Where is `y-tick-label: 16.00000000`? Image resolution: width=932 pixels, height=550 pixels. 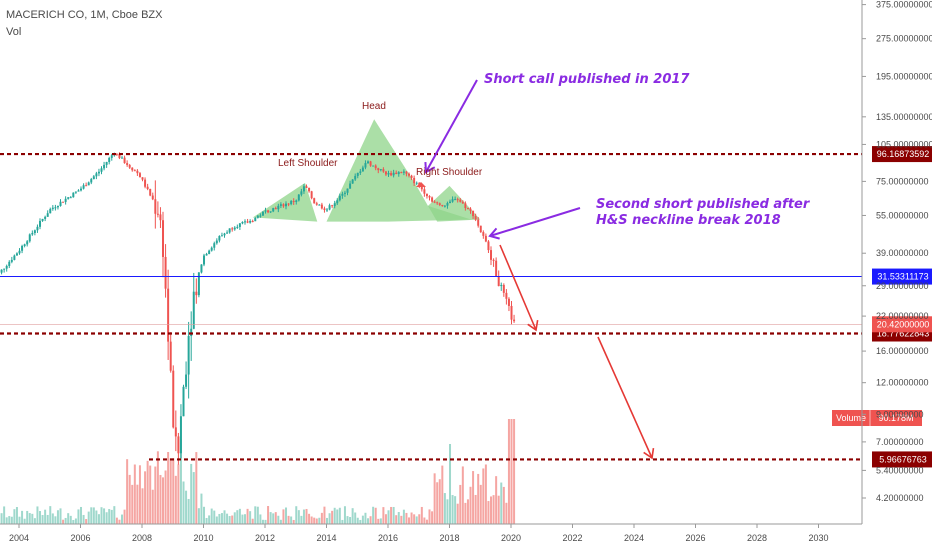 y-tick-label: 16.00000000 is located at coordinates (902, 351).